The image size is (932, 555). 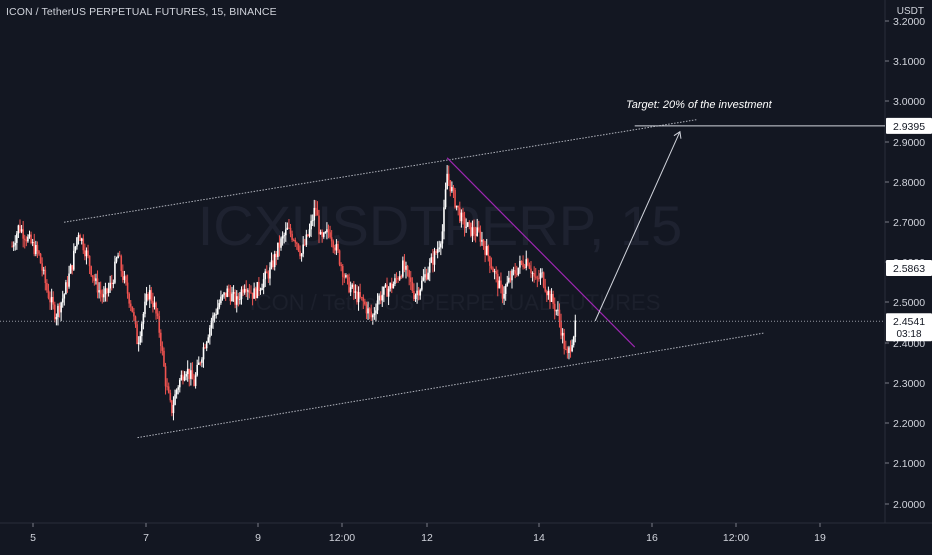 I want to click on target-price-label-box, so click(x=909, y=125).